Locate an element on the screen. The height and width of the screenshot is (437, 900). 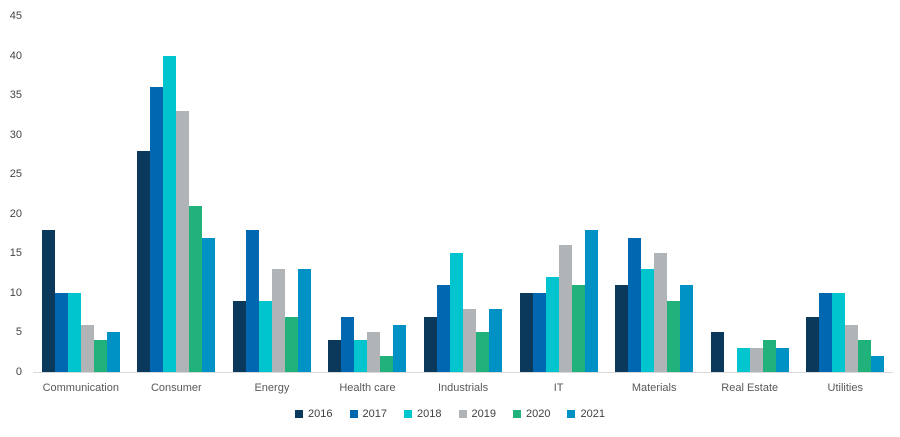
bar-energy-2016 is located at coordinates (239, 336).